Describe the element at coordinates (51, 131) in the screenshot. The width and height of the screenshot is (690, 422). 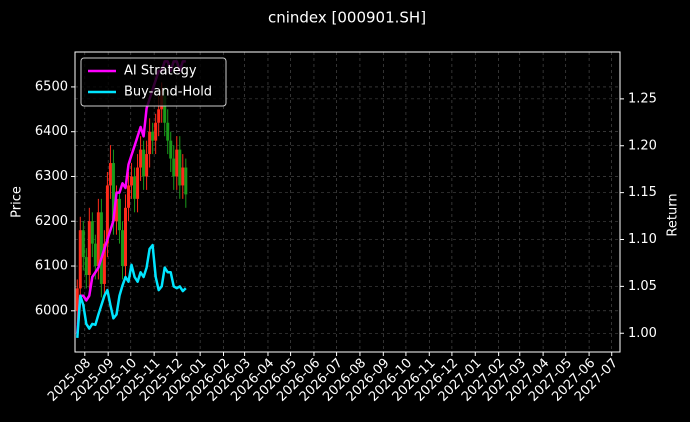
I see `y-tick-label: 6400` at that location.